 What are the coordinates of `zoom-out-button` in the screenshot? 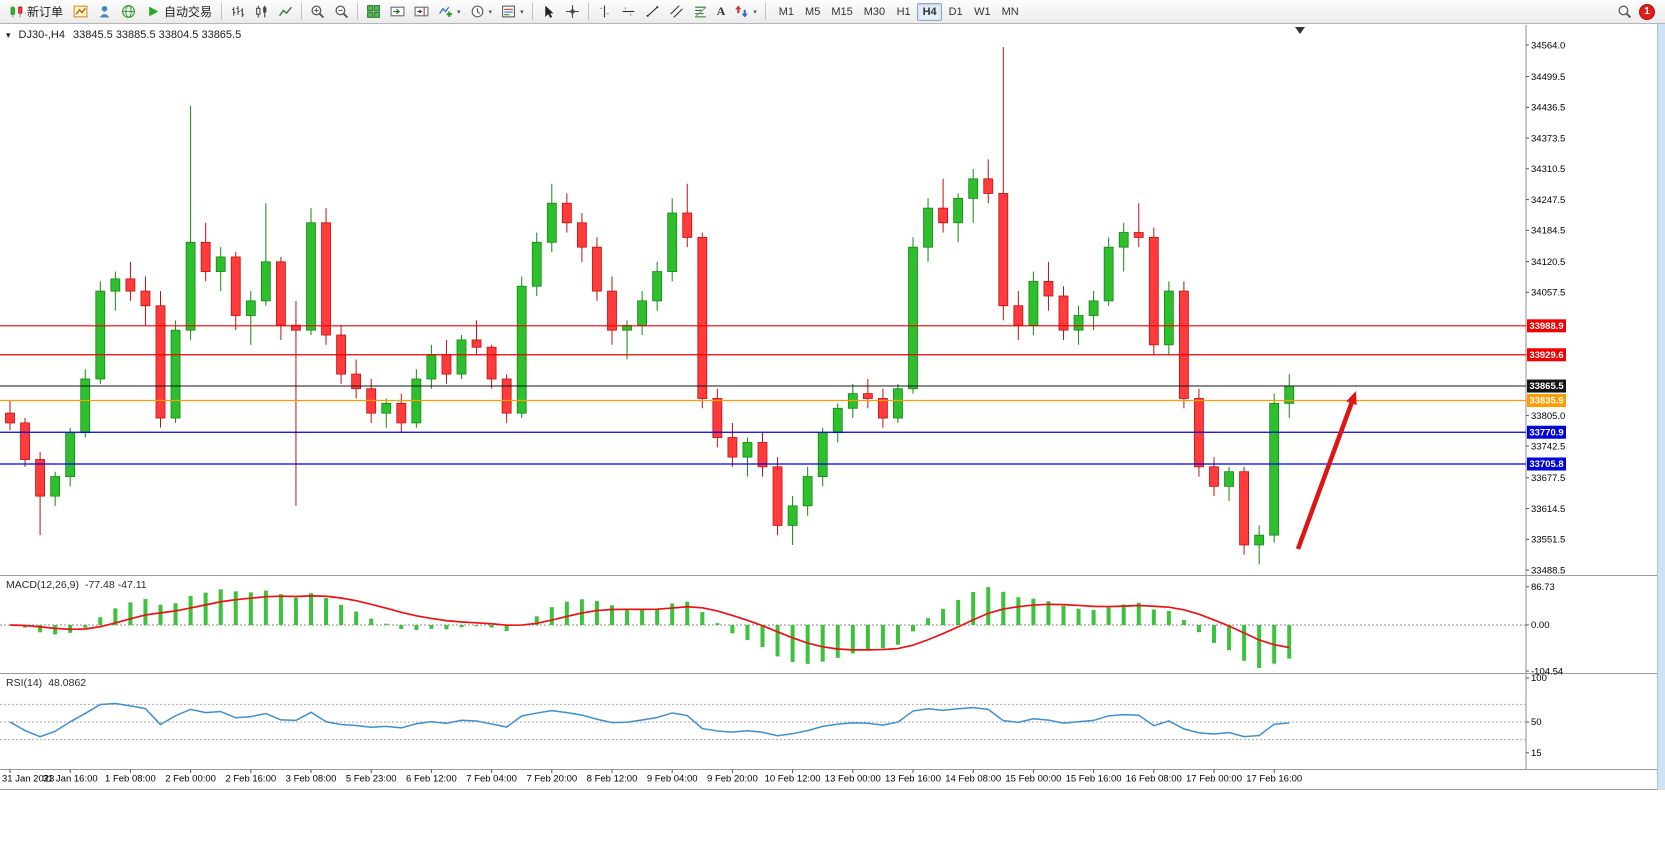 It's located at (341, 12).